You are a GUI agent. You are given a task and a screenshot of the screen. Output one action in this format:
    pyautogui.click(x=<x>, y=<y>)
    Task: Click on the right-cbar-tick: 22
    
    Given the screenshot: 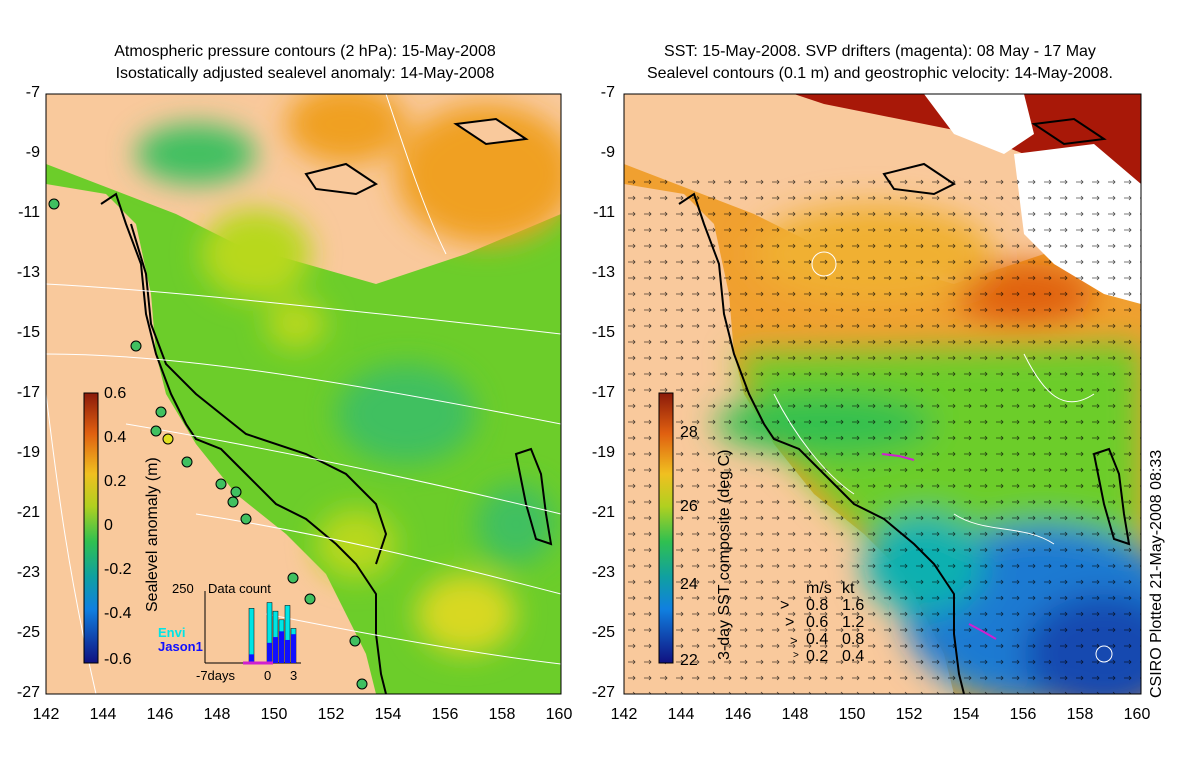 What is the action you would take?
    pyautogui.click(x=689, y=660)
    